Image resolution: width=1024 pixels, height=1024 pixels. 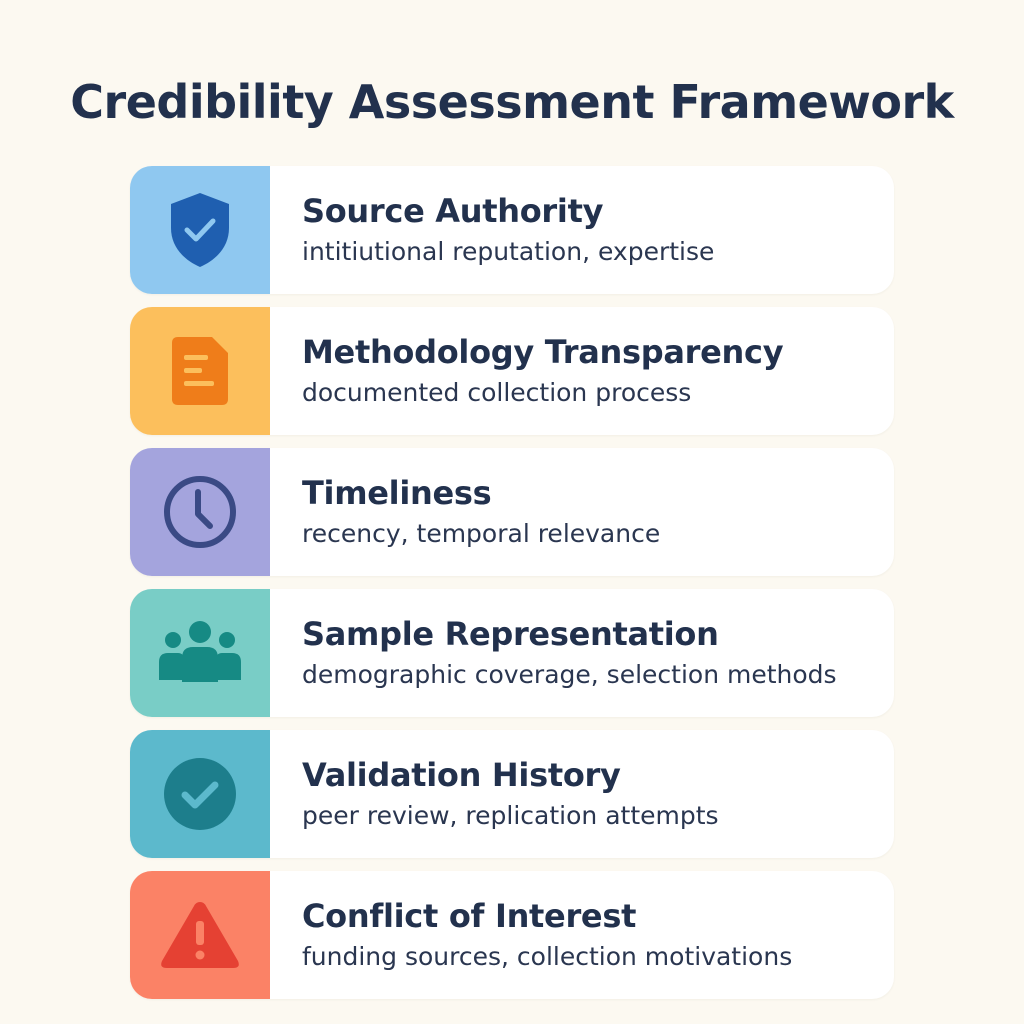 I want to click on criterion-description: funding sources, collection motivations, so click(x=547, y=956).